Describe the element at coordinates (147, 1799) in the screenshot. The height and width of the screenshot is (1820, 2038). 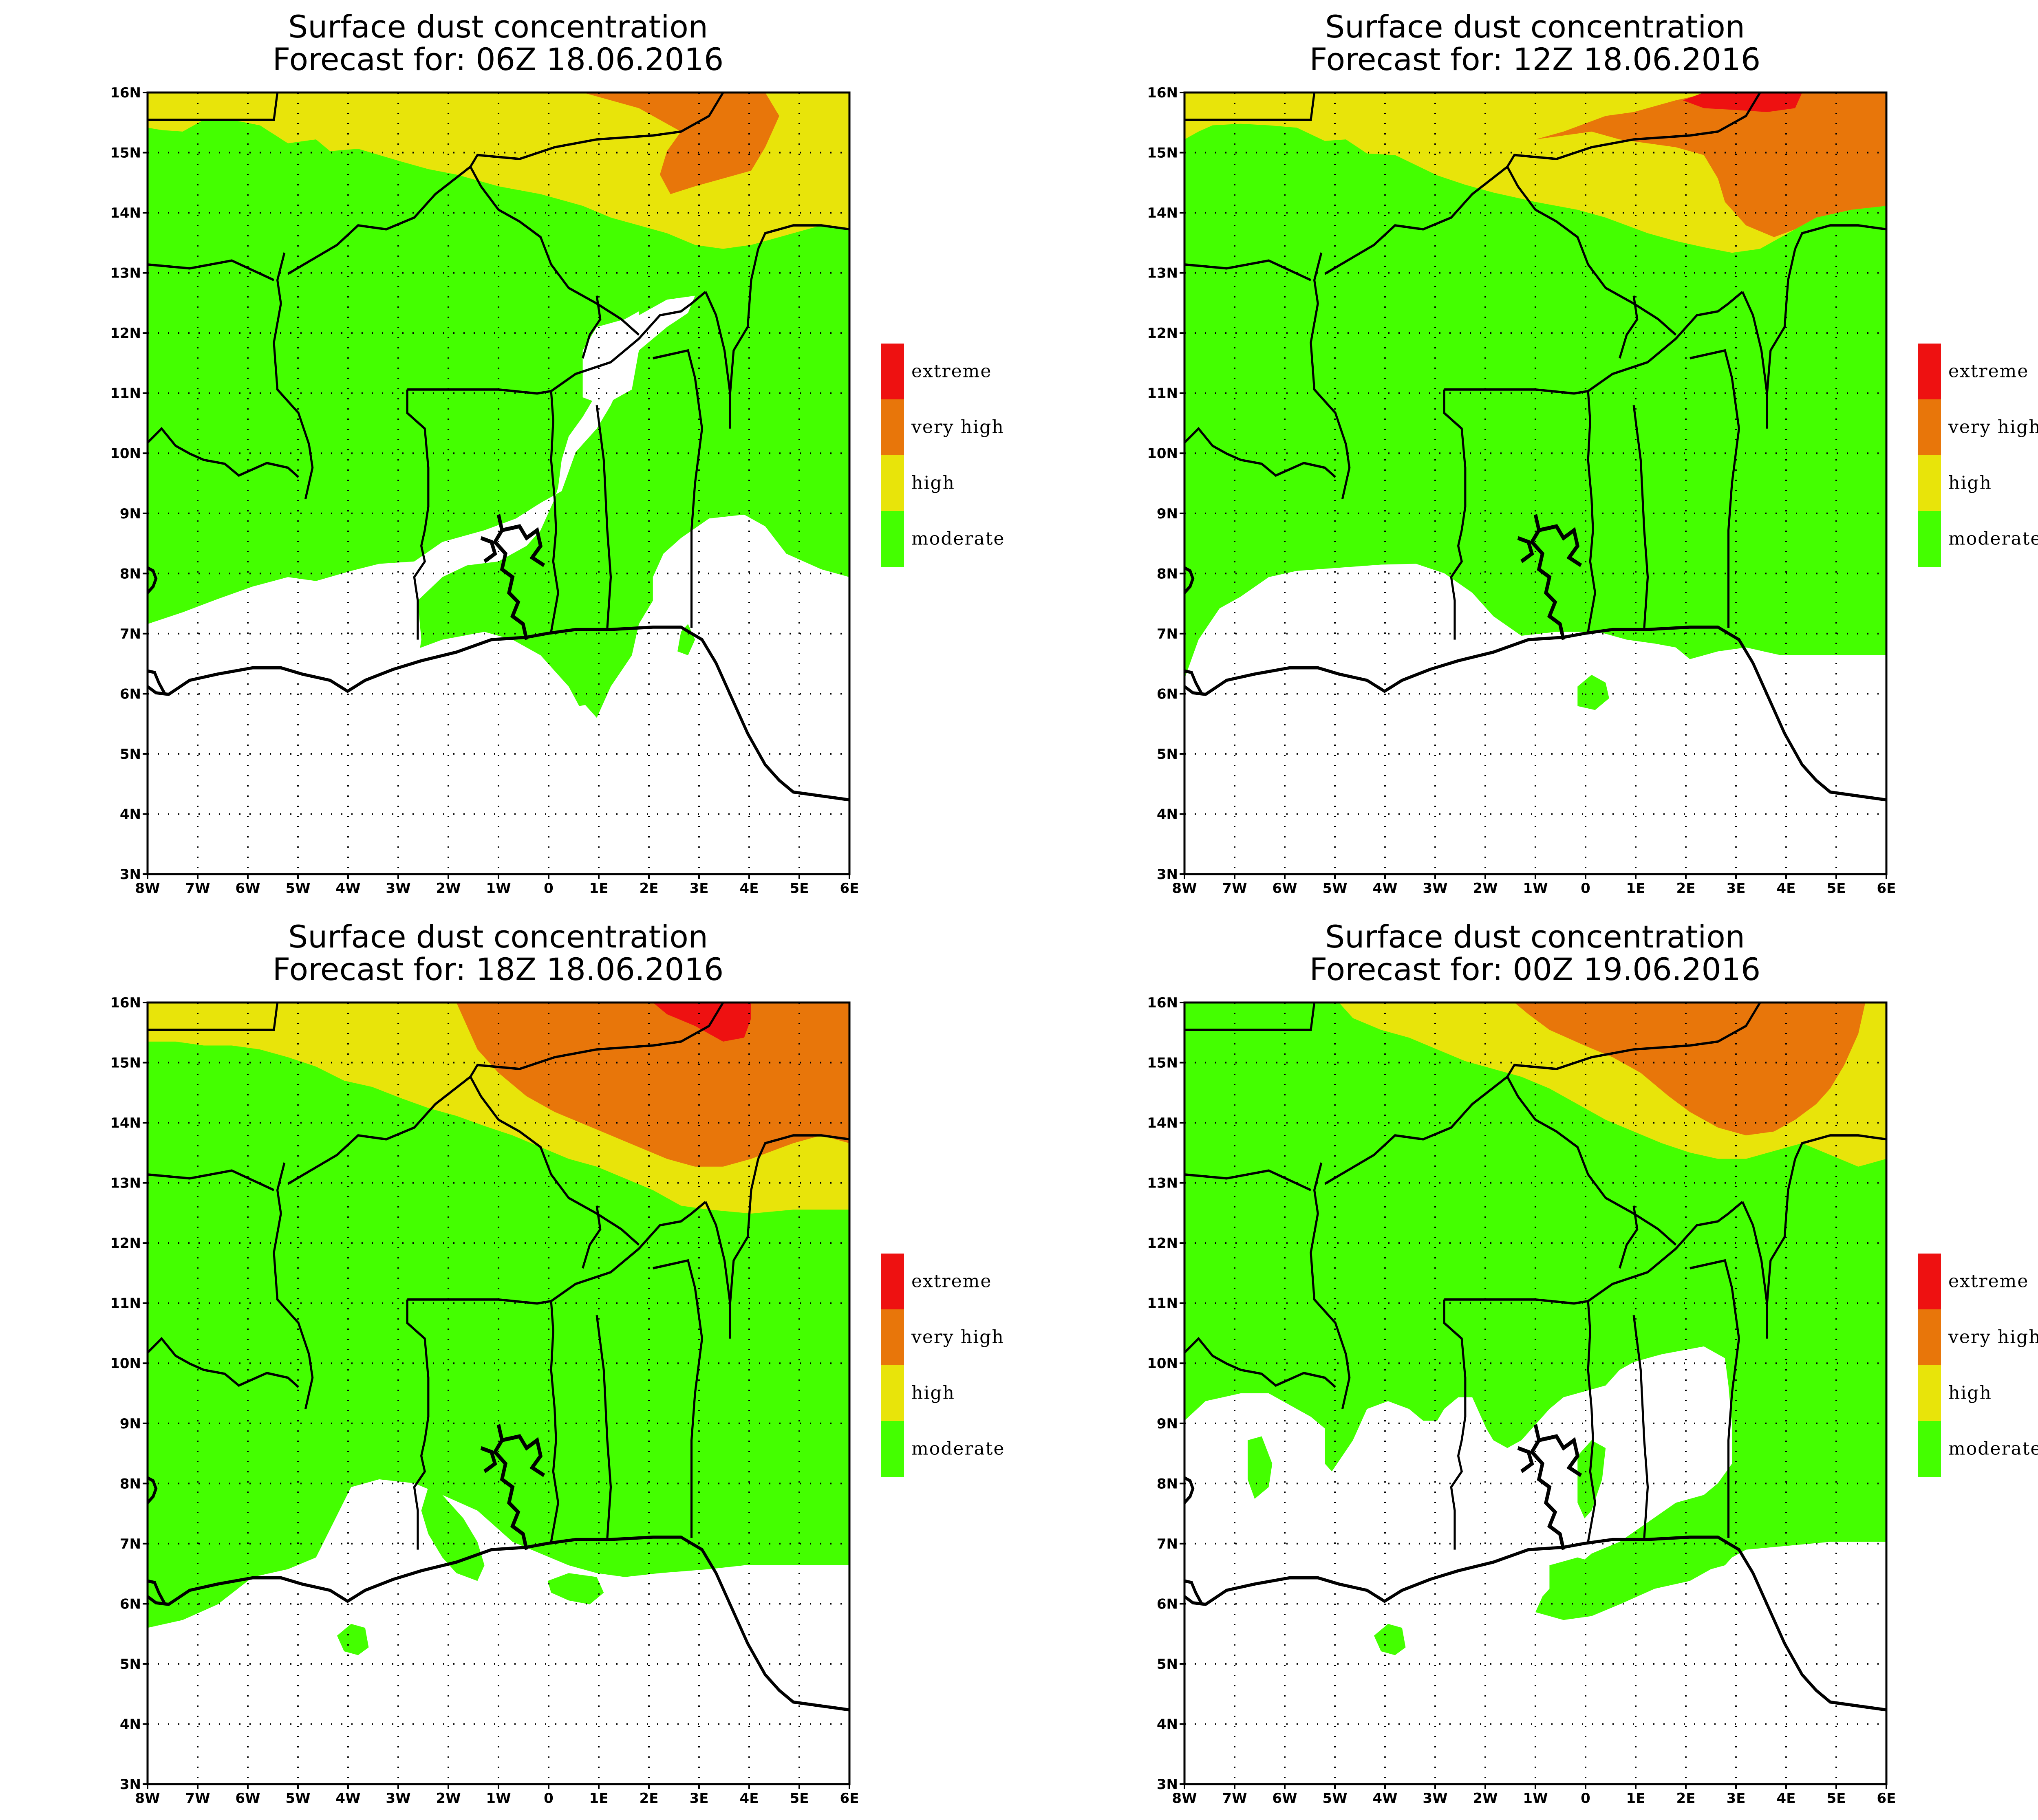
I see `x-tick-label: 8W` at that location.